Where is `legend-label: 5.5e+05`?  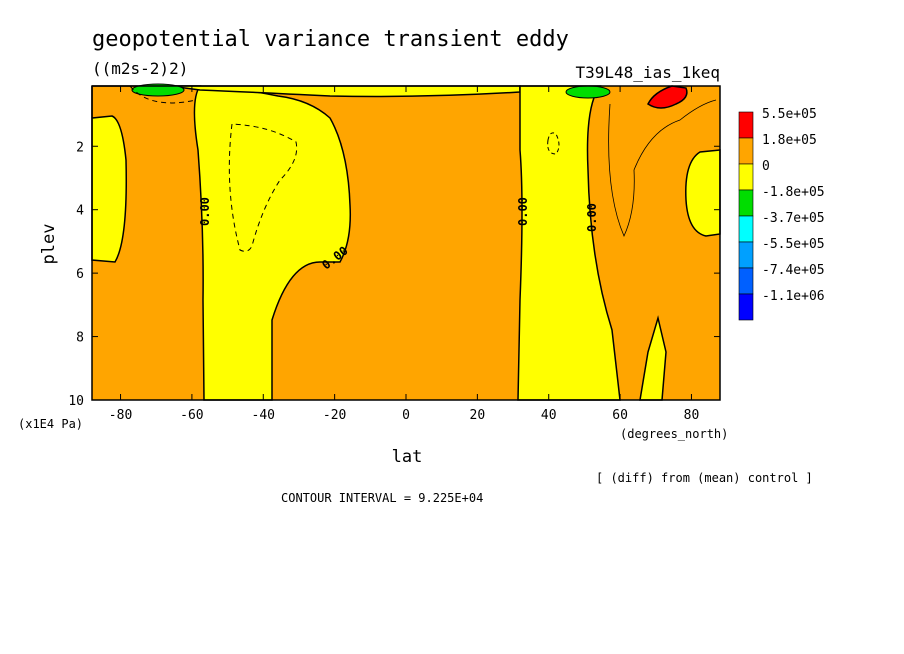
legend-label: 5.5e+05 is located at coordinates (789, 114).